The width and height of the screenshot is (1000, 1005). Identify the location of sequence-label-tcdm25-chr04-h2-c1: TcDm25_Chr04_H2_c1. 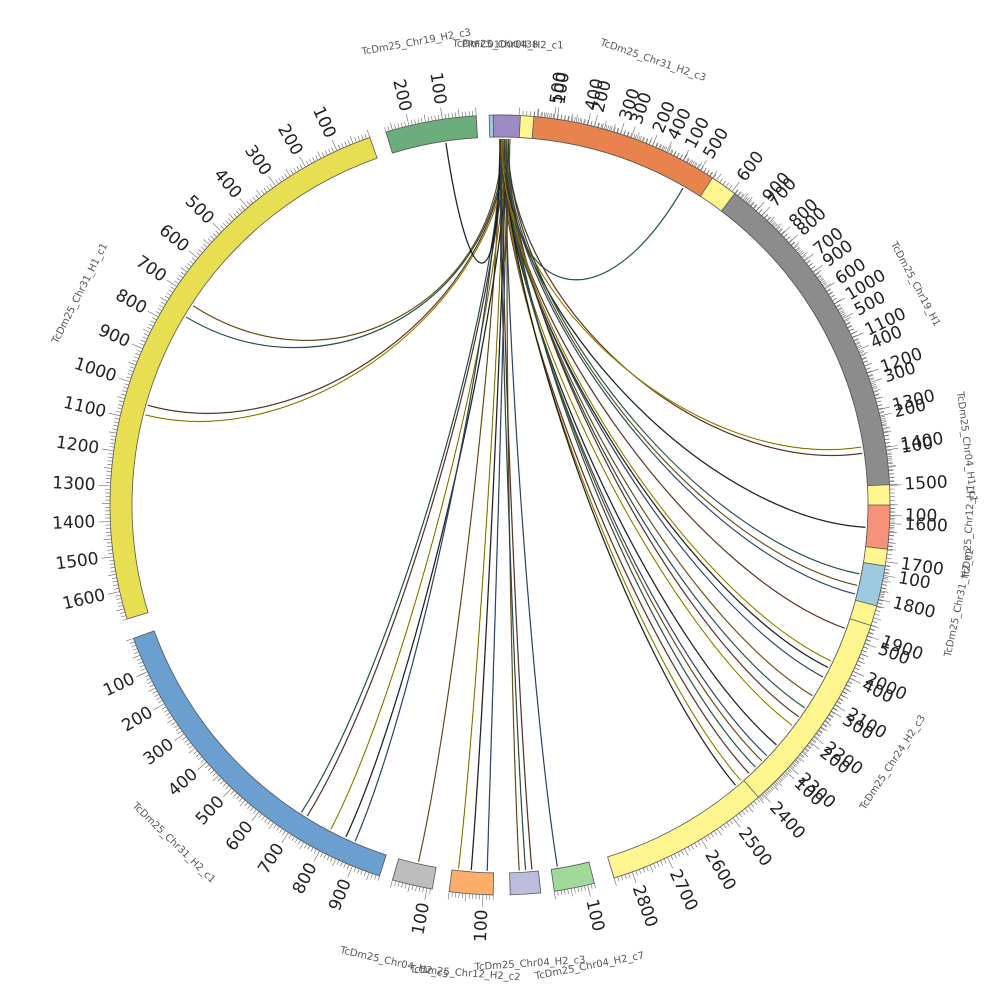
(507, 45).